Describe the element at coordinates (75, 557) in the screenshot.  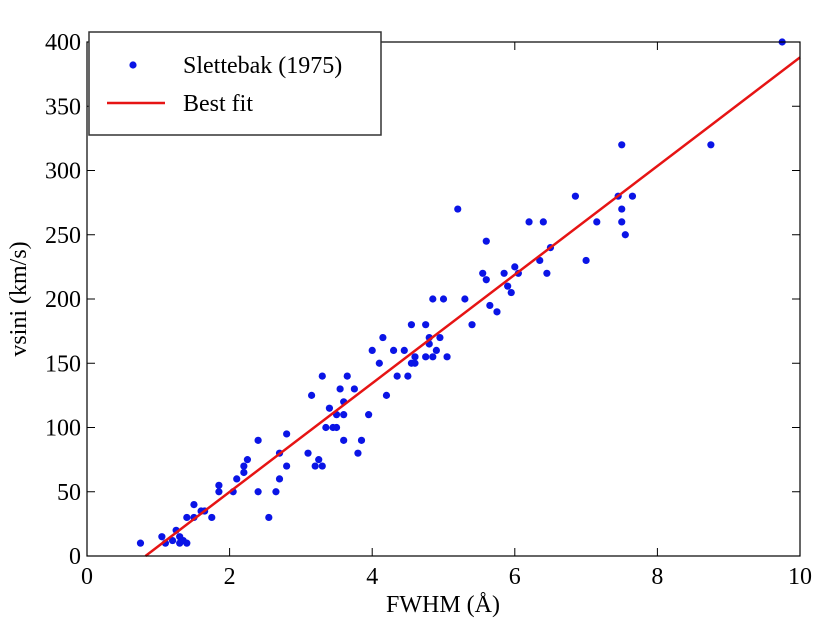
I see `y-tick-label: 0` at that location.